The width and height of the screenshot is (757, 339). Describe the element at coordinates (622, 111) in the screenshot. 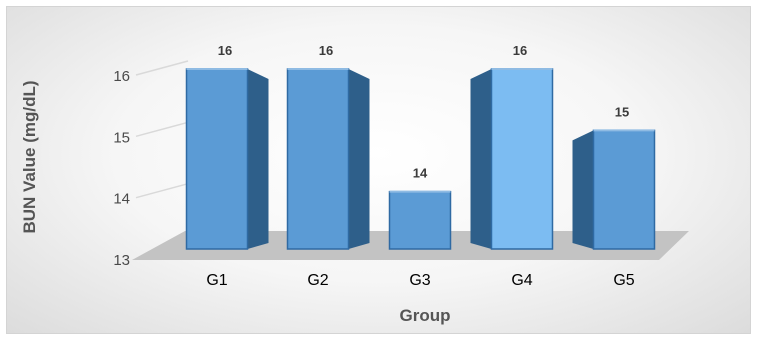

I see `data-label: 15` at that location.